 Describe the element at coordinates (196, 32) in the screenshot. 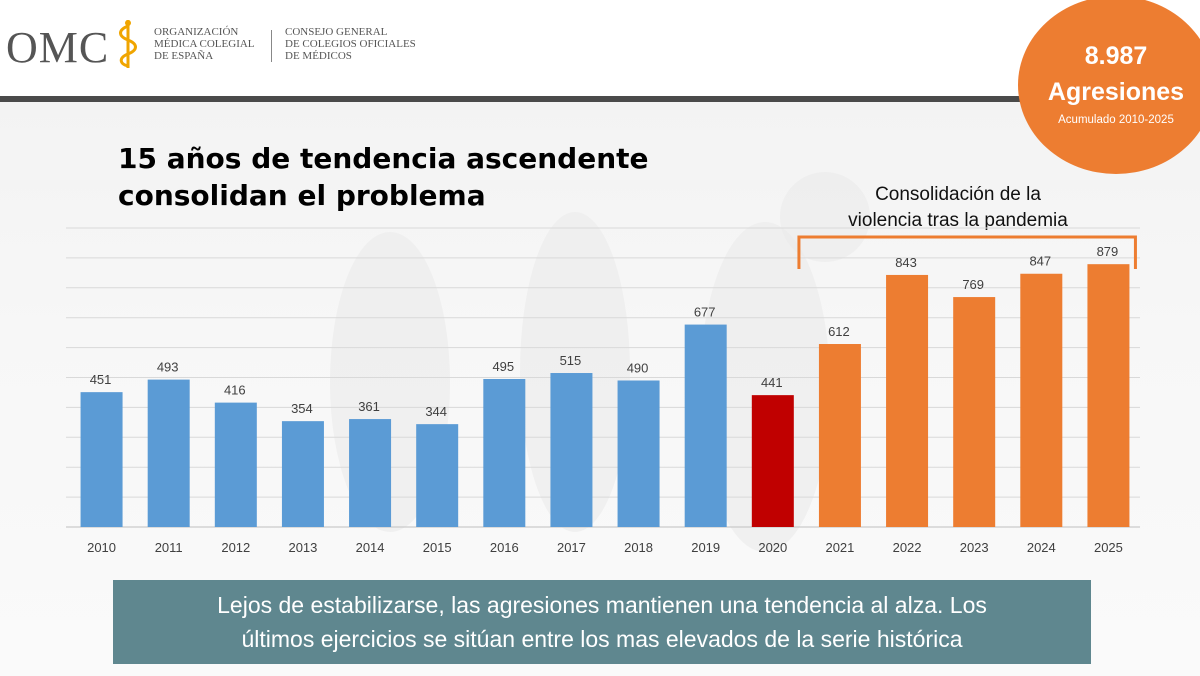

I see `org-name-line1: Organización` at that location.